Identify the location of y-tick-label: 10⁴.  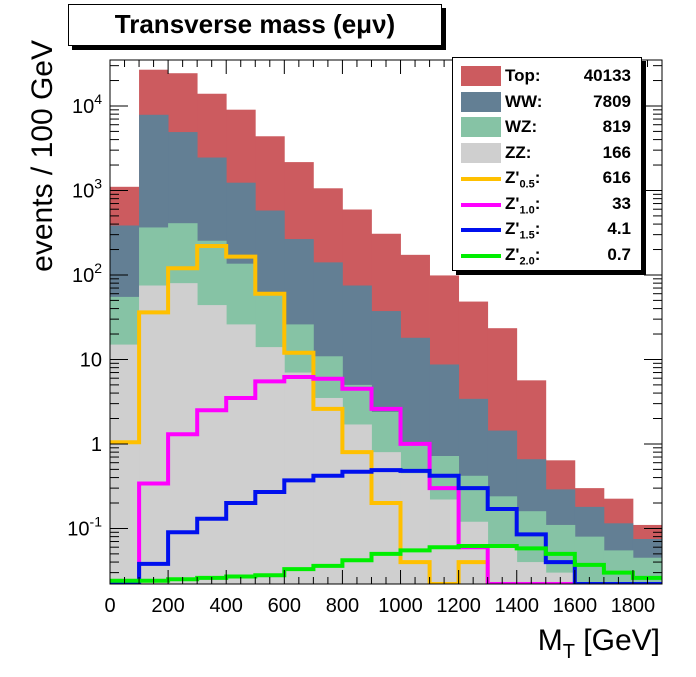
(87, 104).